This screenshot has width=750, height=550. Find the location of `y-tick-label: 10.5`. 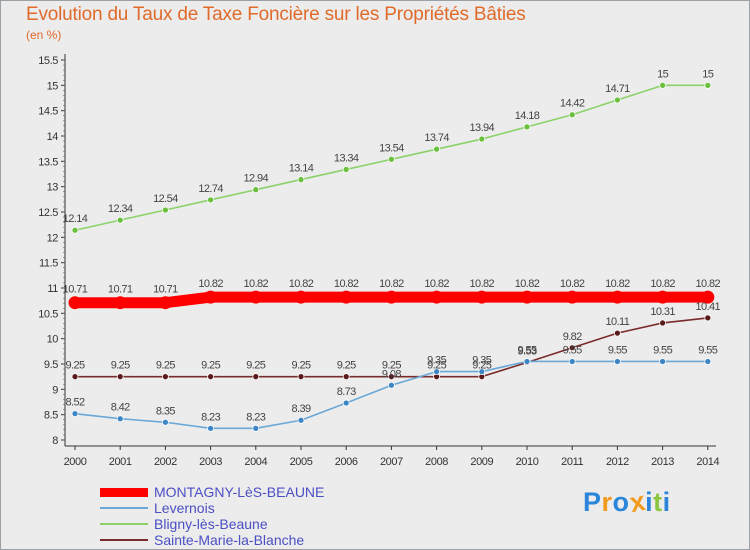

y-tick-label: 10.5 is located at coordinates (48, 314).